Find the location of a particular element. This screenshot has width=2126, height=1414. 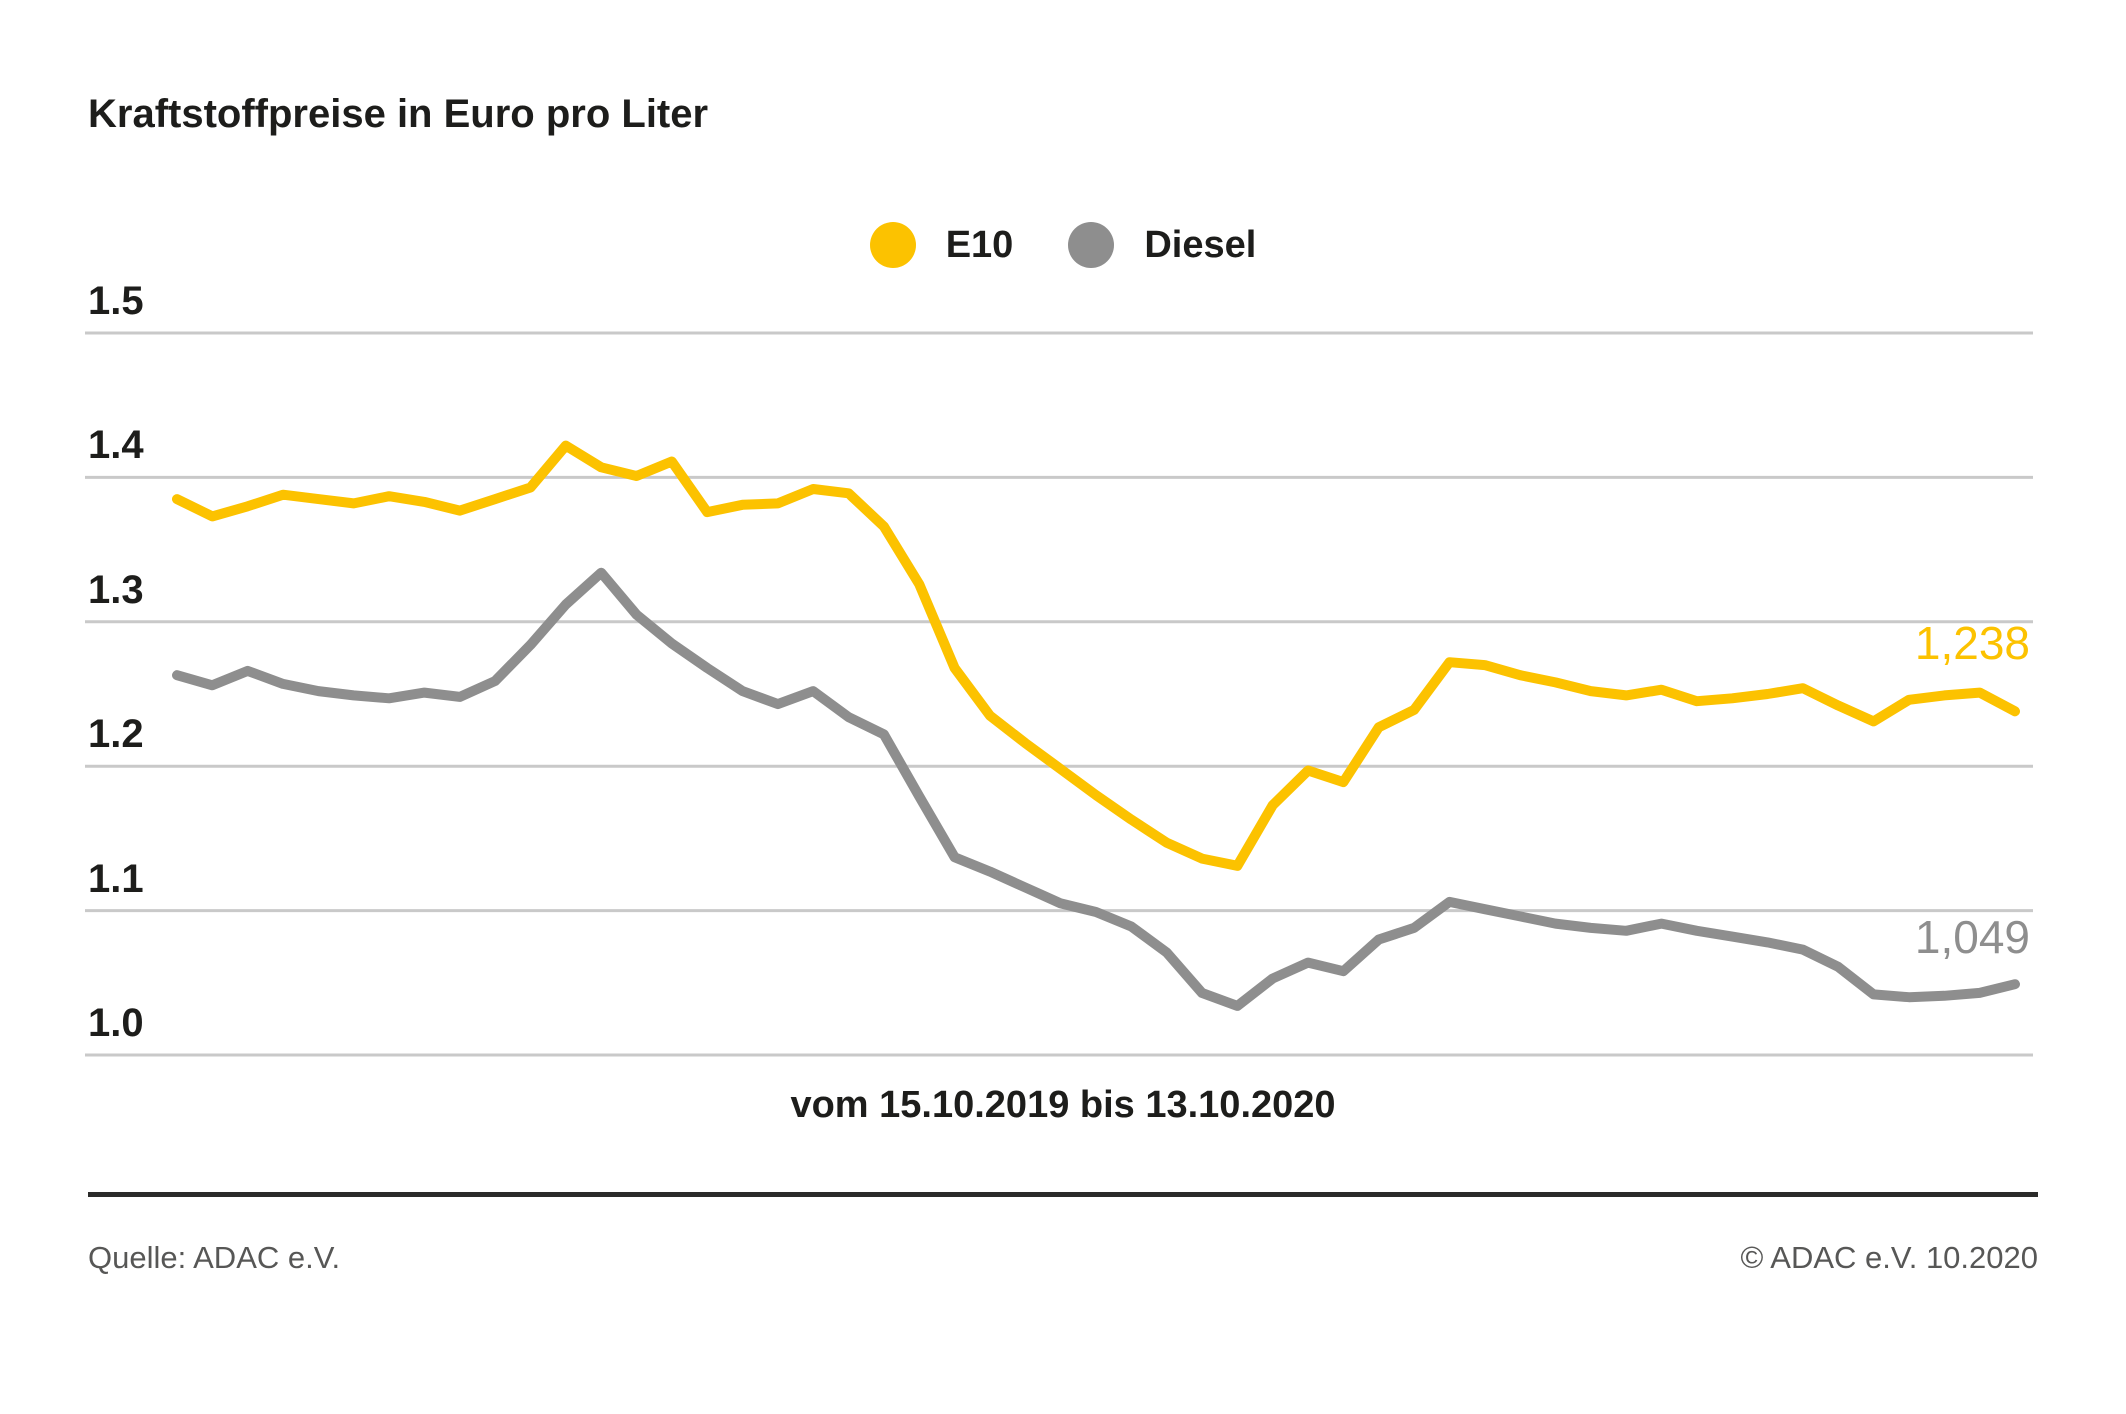

y-axis-tick-label: 1.0 is located at coordinates (116, 1023).